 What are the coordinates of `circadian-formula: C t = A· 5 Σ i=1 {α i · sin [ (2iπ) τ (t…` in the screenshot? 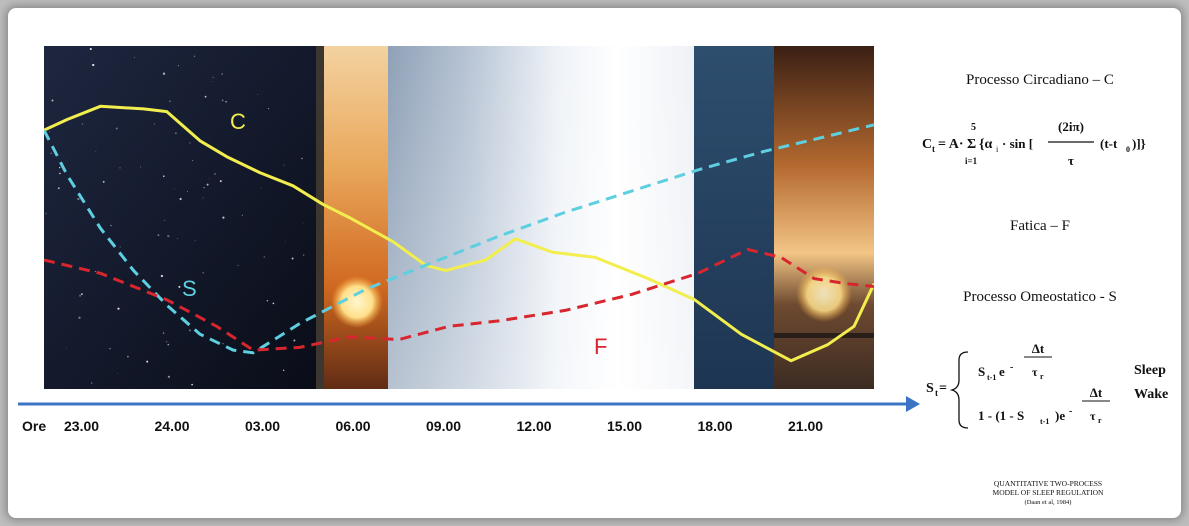 It's located at (1034, 143).